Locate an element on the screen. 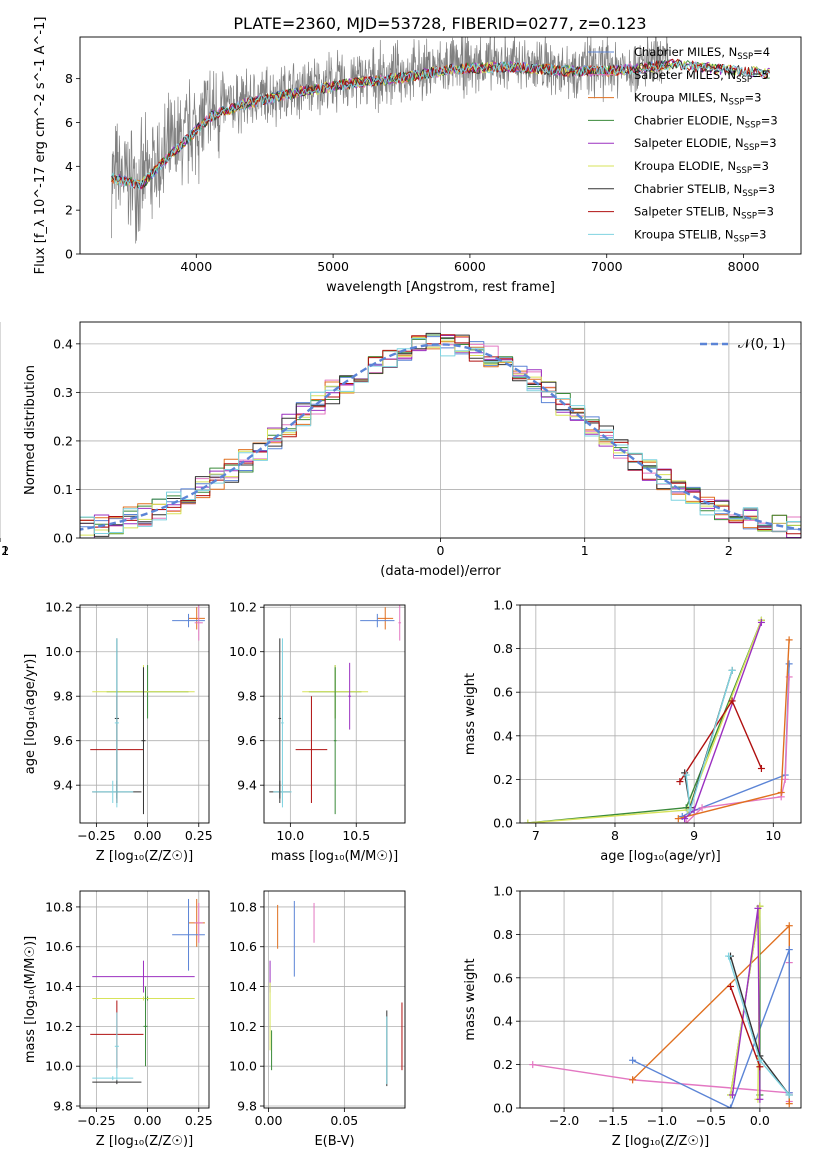  y-tick-label: 9.6 is located at coordinates (247, 740).